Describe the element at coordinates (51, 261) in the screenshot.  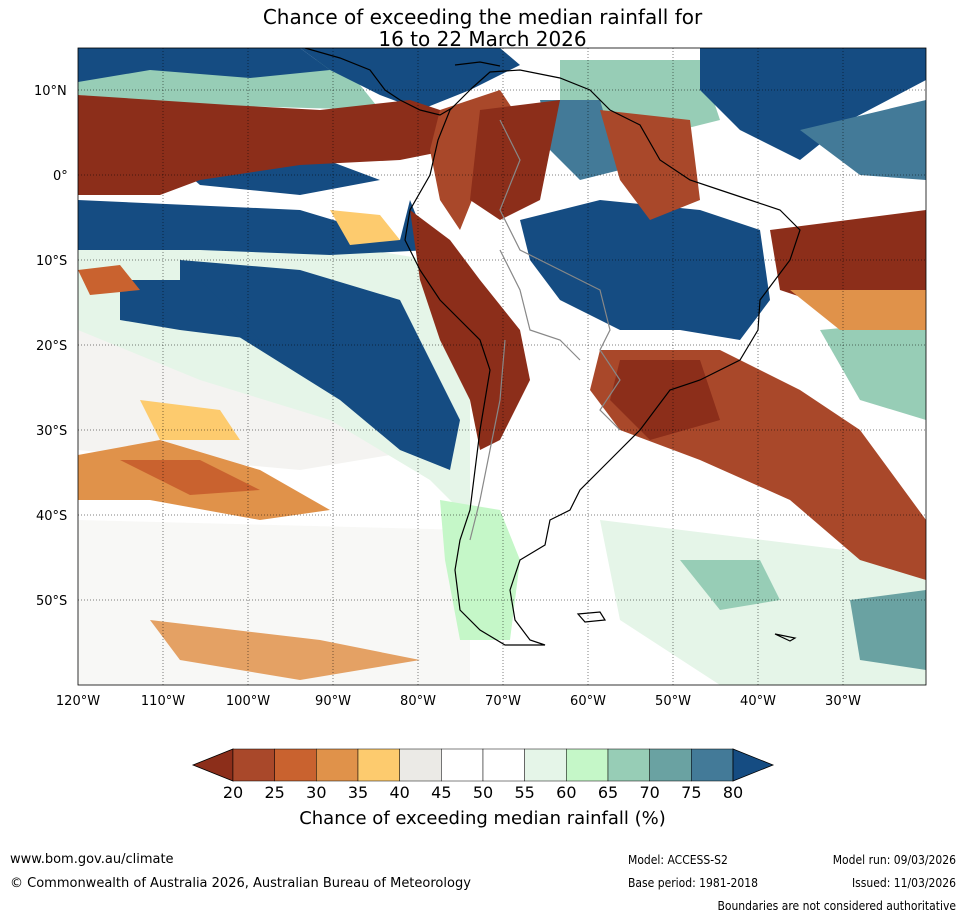
I see `lat-label-10s: 10°S` at that location.